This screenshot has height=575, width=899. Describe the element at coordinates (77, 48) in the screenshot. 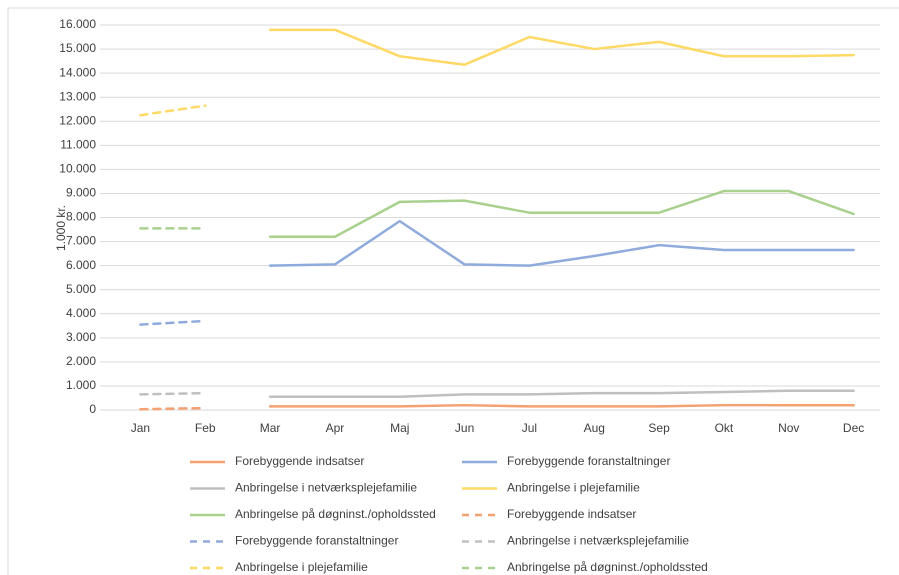

I see `y-tick-label: 15.000` at that location.